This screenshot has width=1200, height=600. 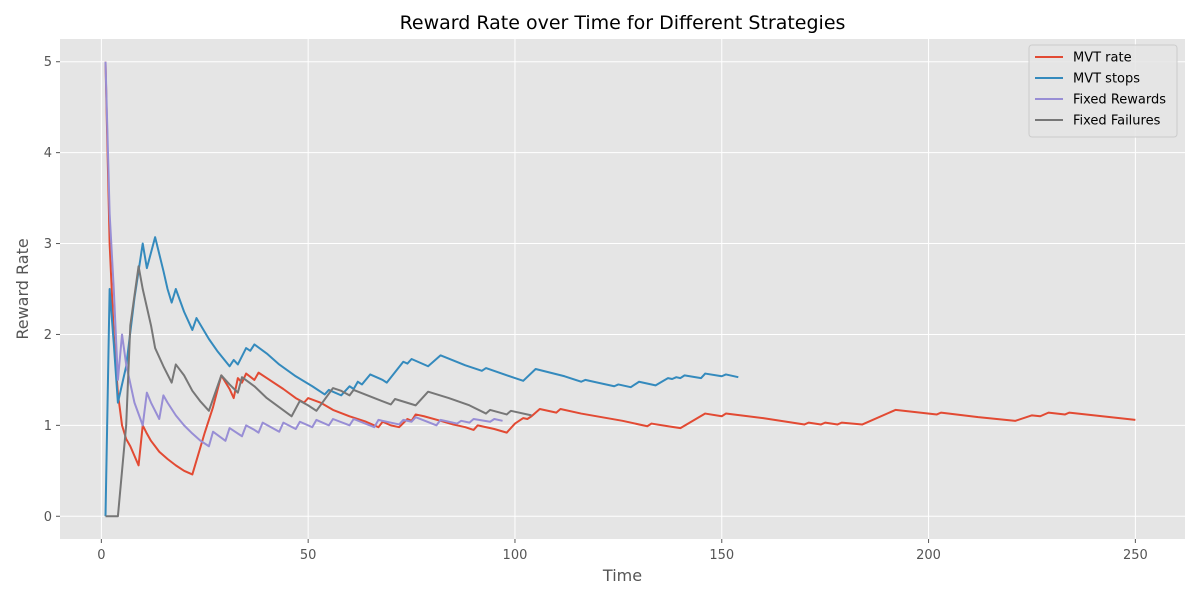 I want to click on y-axis-label: Reward Rate, so click(x=22, y=288).